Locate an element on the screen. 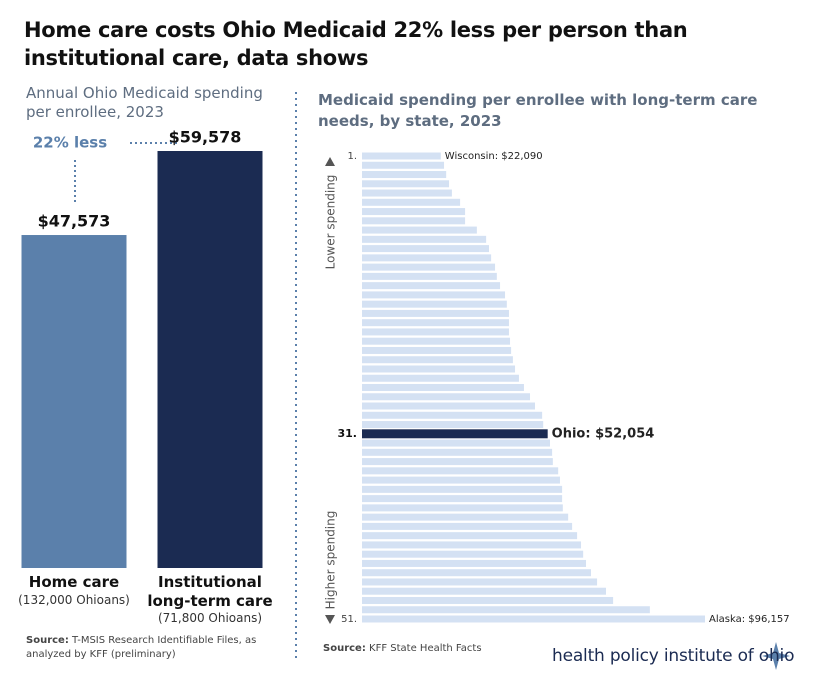  logo: health policy institute of ohio is located at coordinates (673, 656).